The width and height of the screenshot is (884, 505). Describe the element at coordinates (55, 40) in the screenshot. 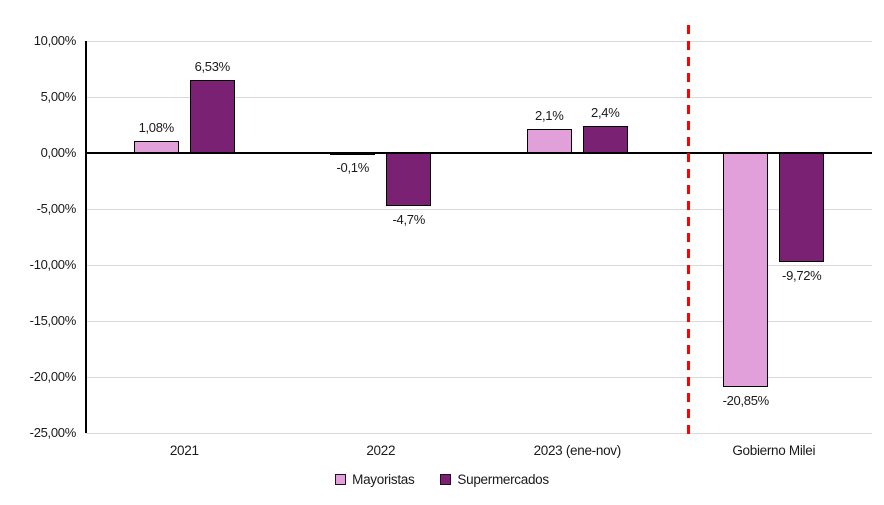

I see `y-axis-tick-label: 10,00%` at that location.